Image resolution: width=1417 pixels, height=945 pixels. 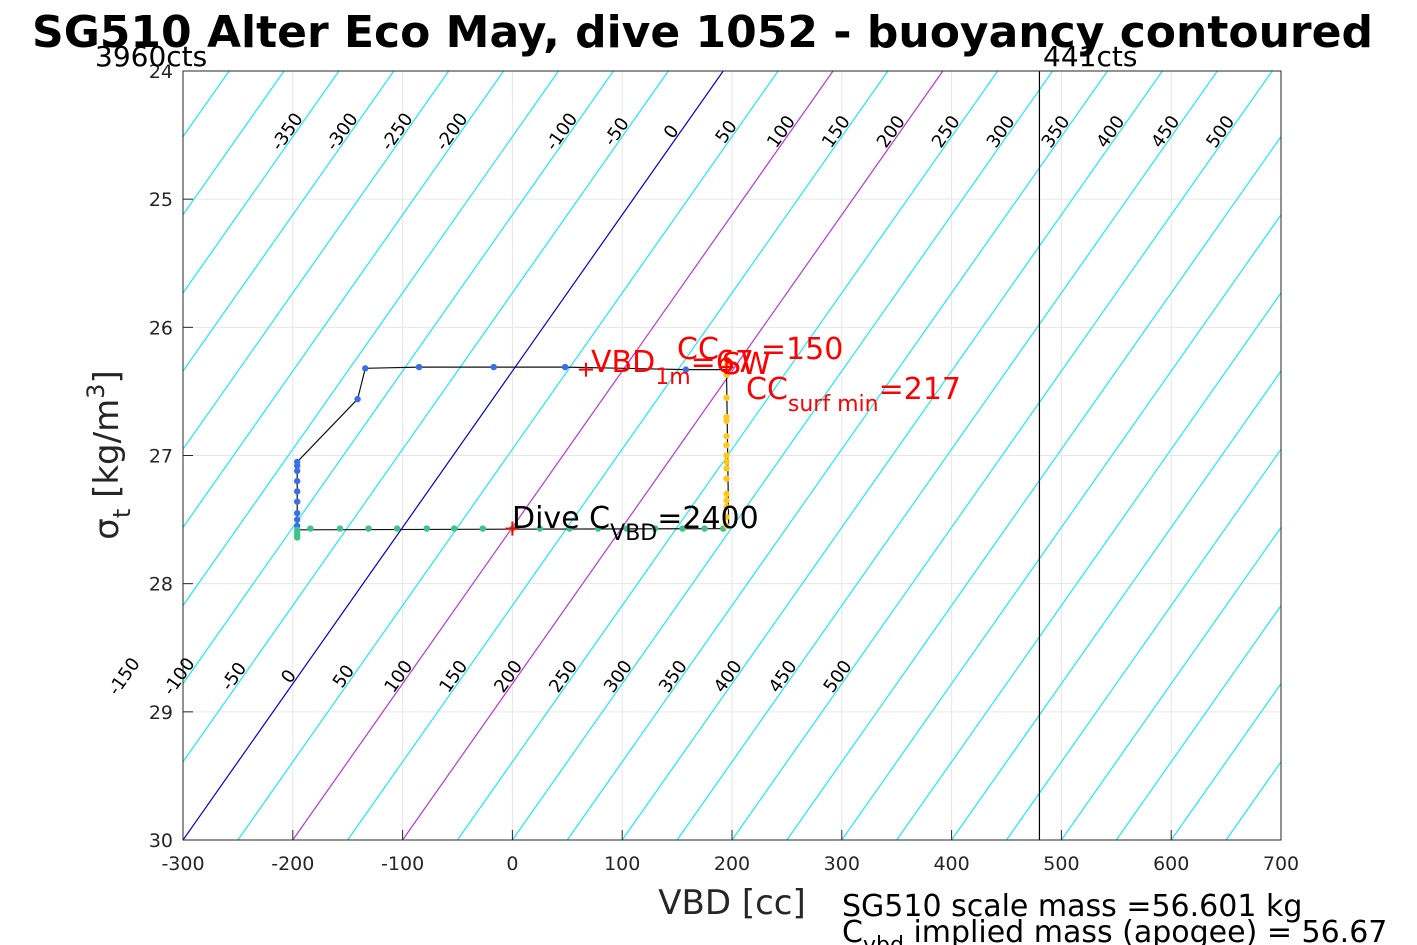 I want to click on x-tick-label: 600, so click(x=1171, y=864).